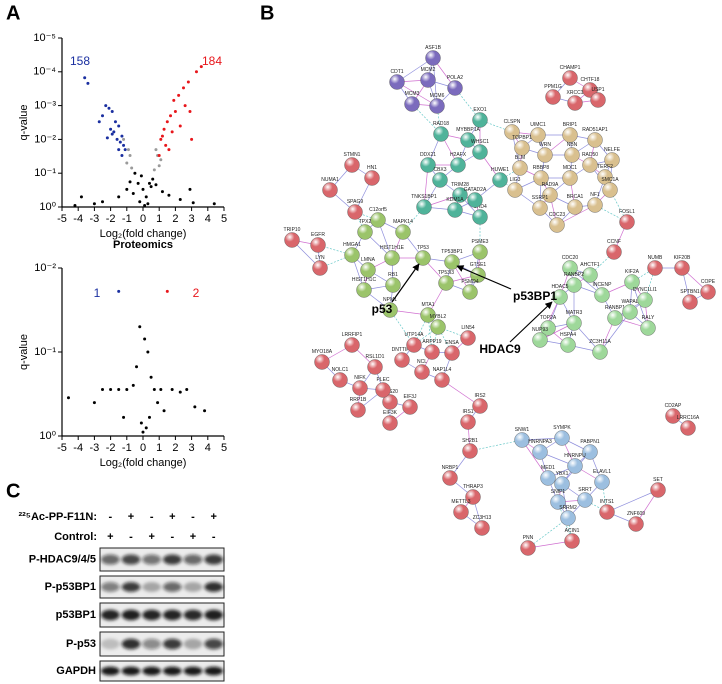 This screenshot has width=722, height=684. I want to click on x-tick-label: 2, so click(175, 448).